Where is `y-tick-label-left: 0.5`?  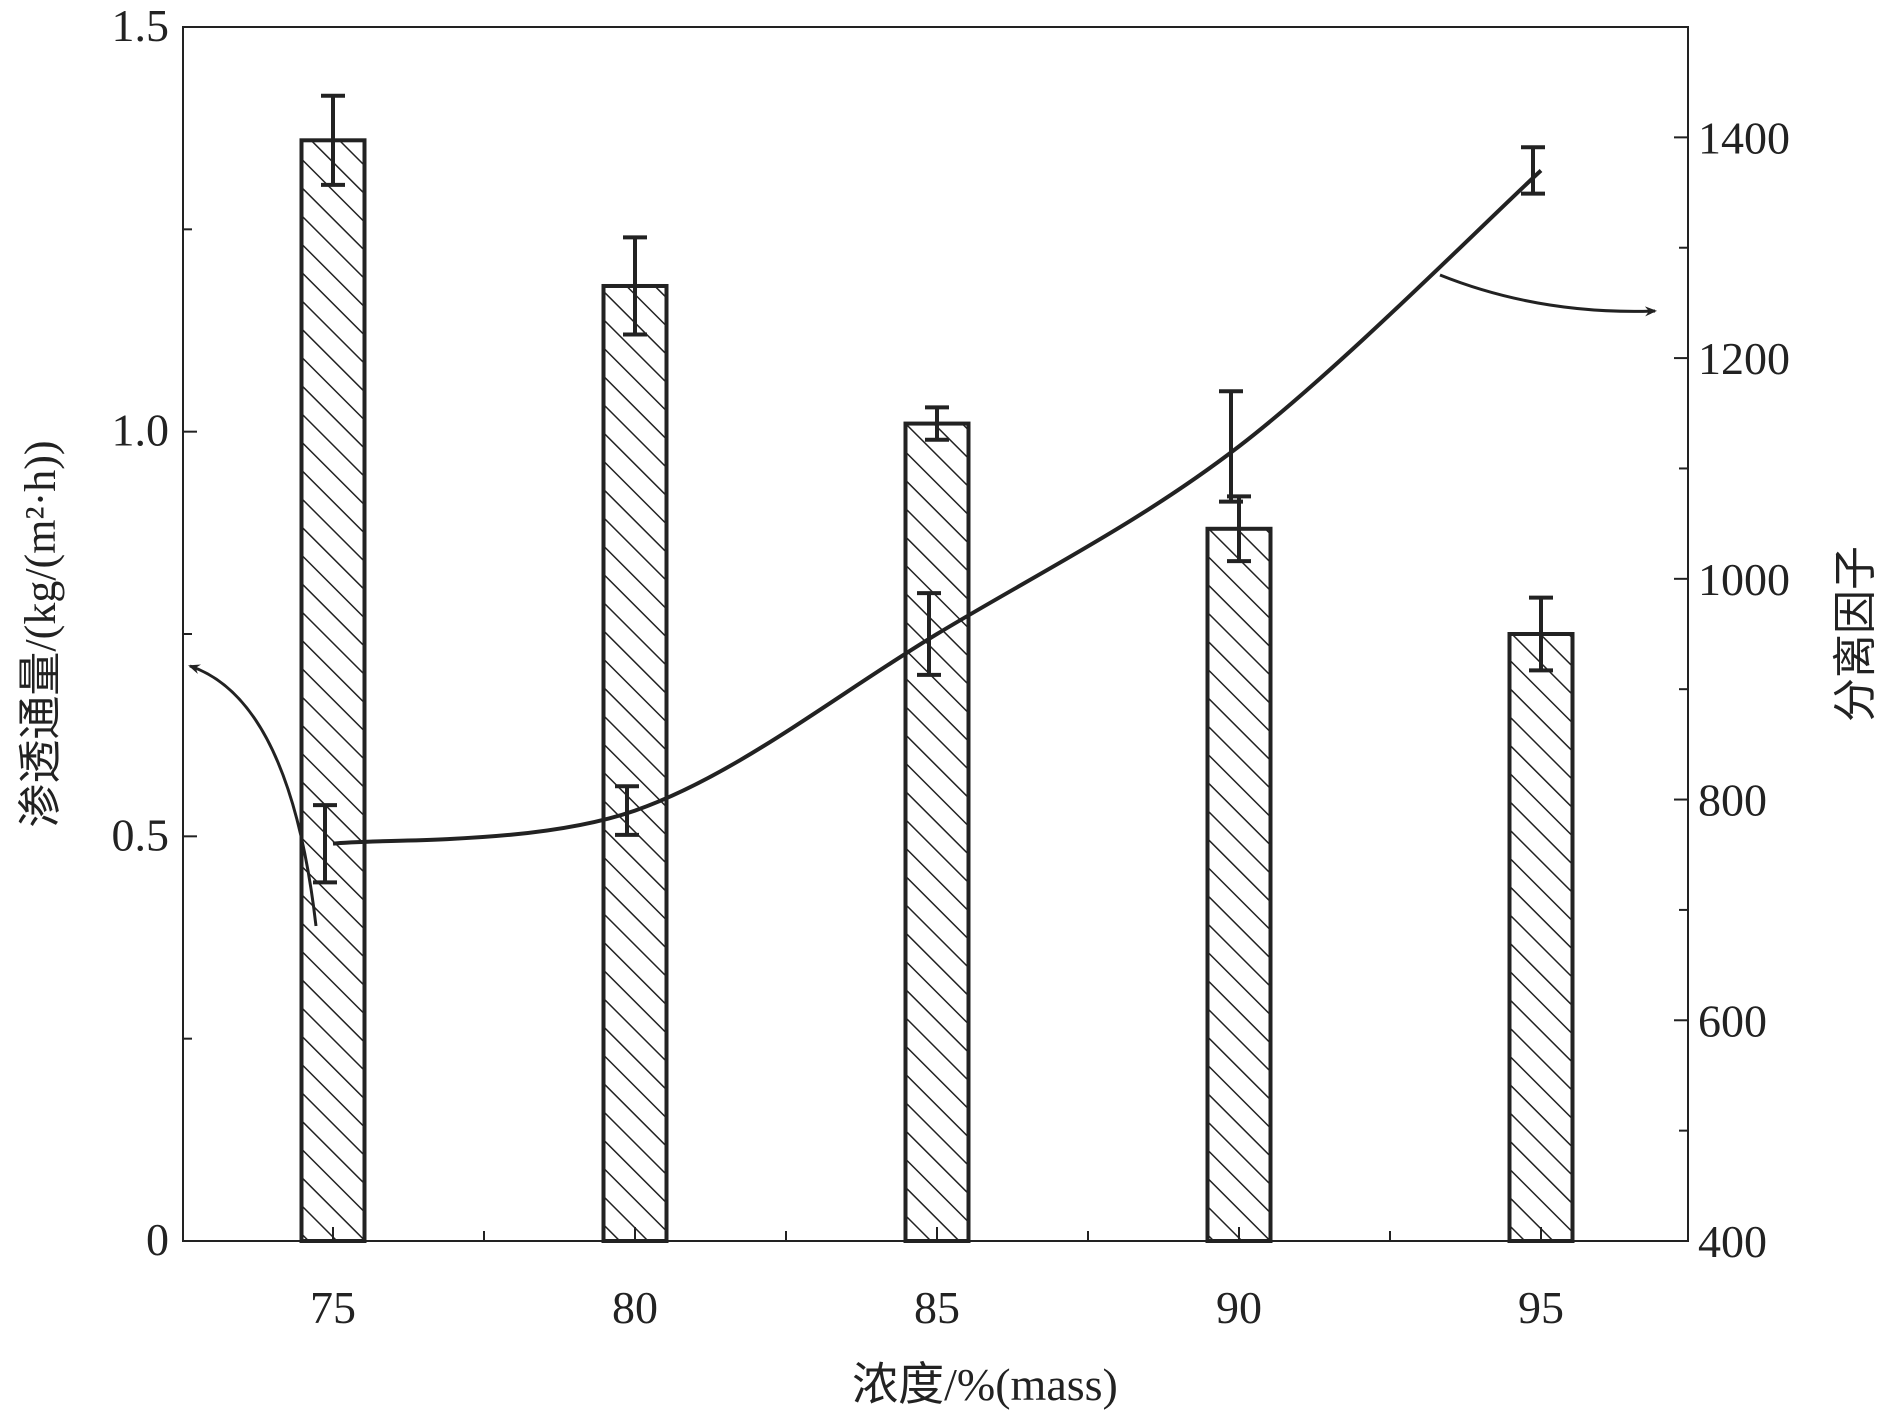 y-tick-label-left: 0.5 is located at coordinates (141, 834).